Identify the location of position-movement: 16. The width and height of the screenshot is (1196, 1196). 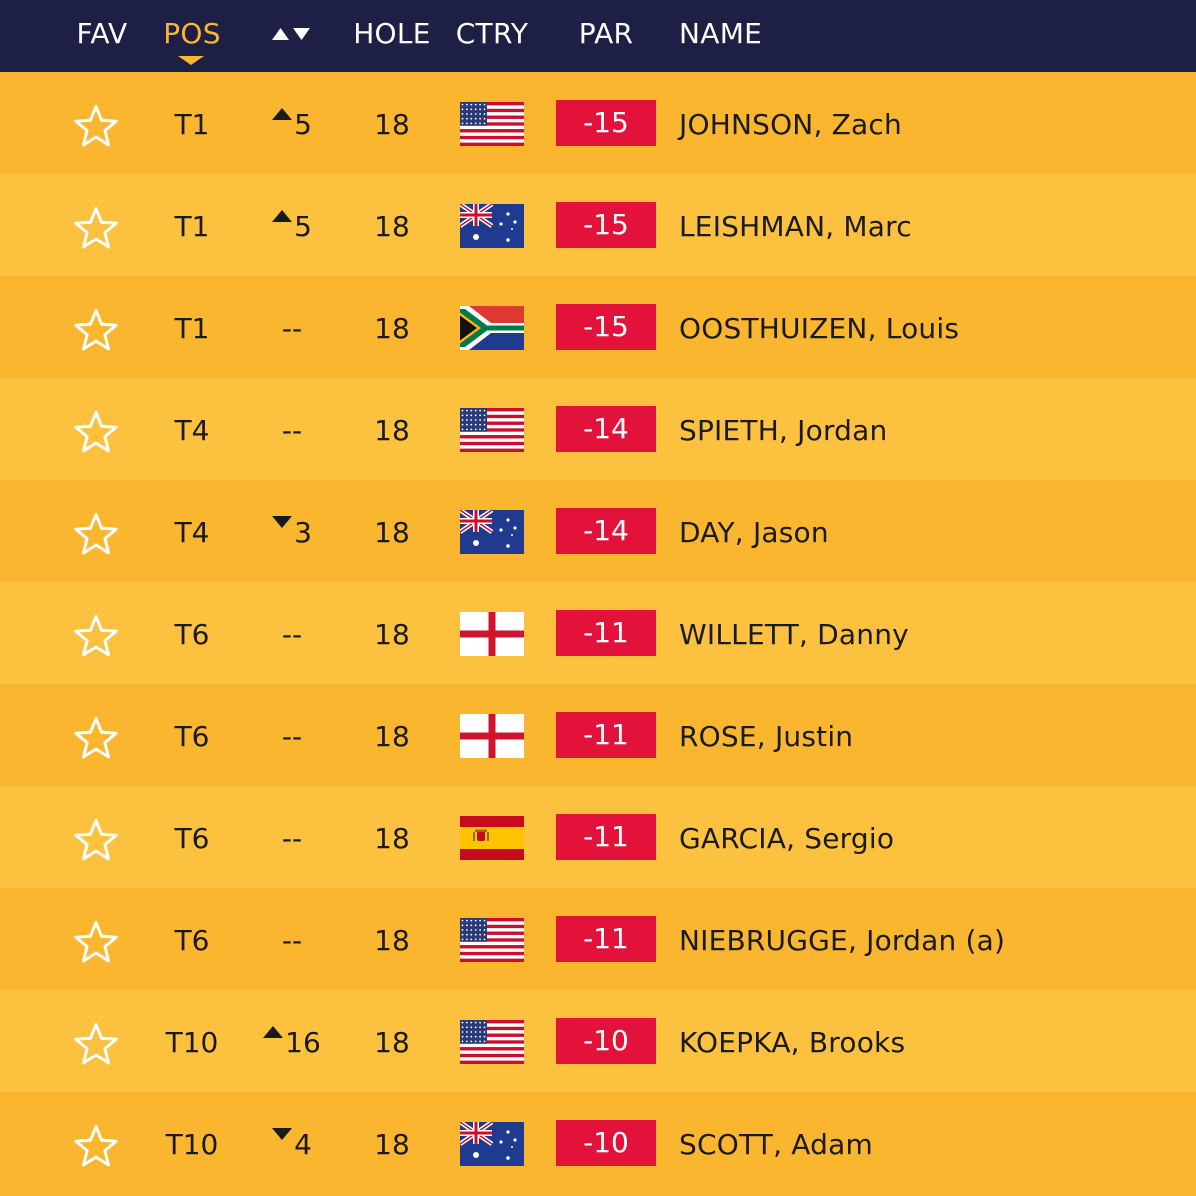
(292, 1041).